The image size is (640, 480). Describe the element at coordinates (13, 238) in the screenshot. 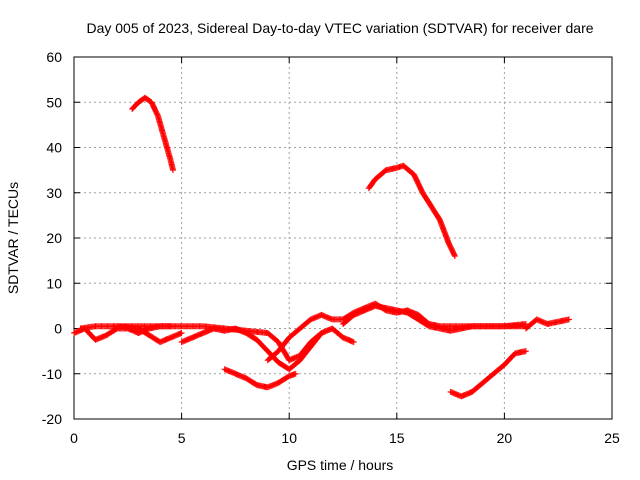

I see `y-axis-label: SDTVAR / TECUs` at that location.